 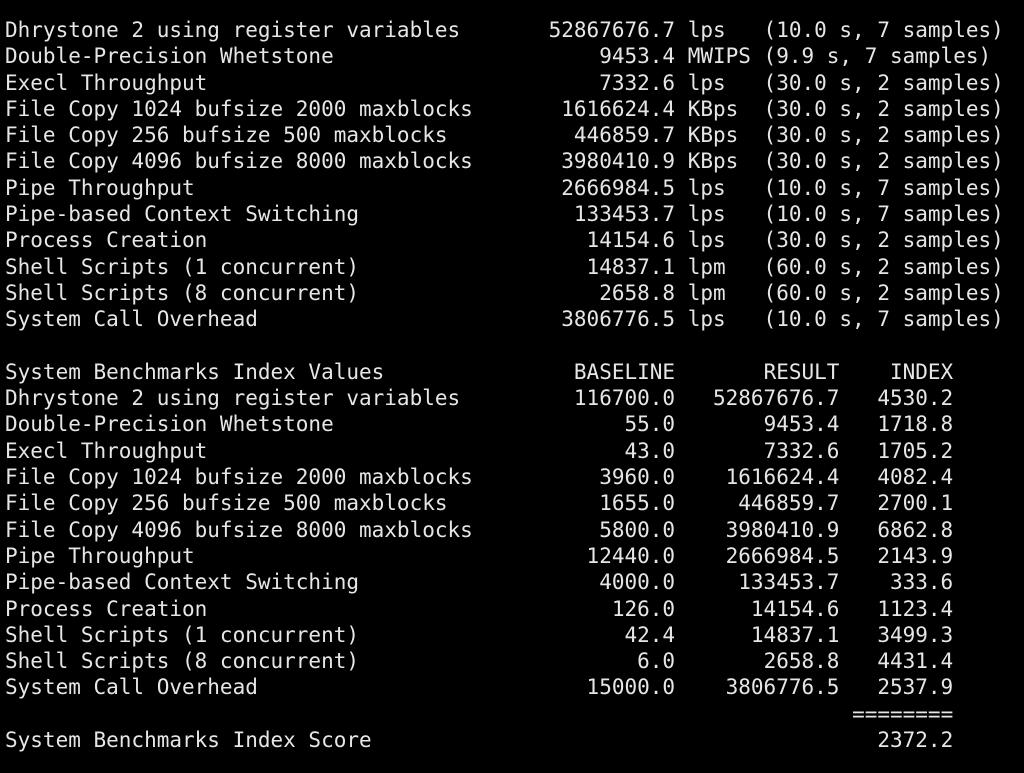 What do you see at coordinates (637, 82) in the screenshot?
I see `test-value: 7332.6` at bounding box center [637, 82].